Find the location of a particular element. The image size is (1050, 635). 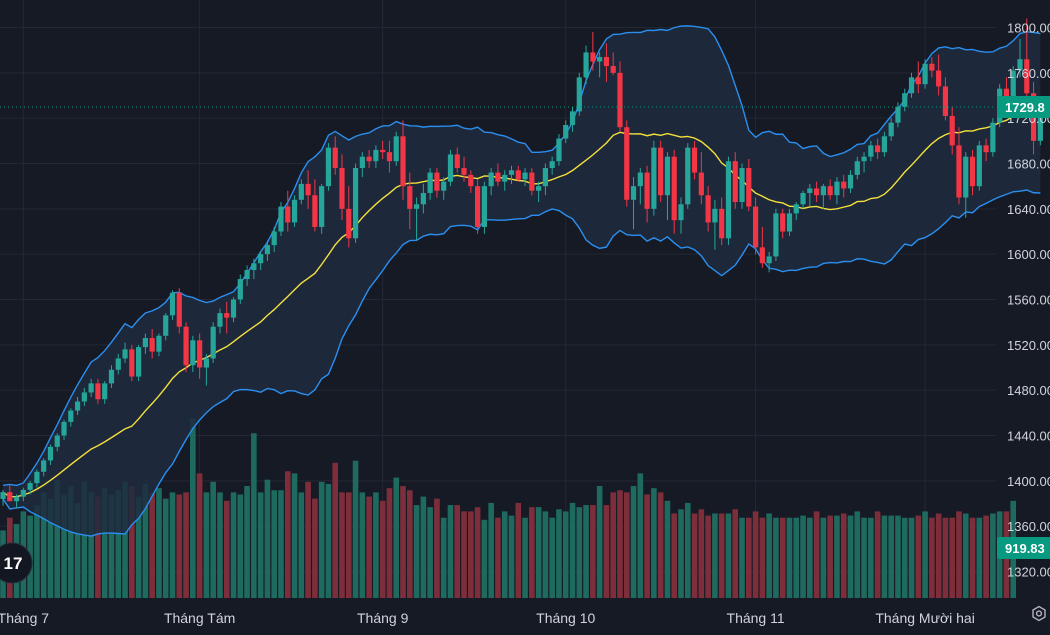

last-price-label: 1729.8 is located at coordinates (1025, 107).